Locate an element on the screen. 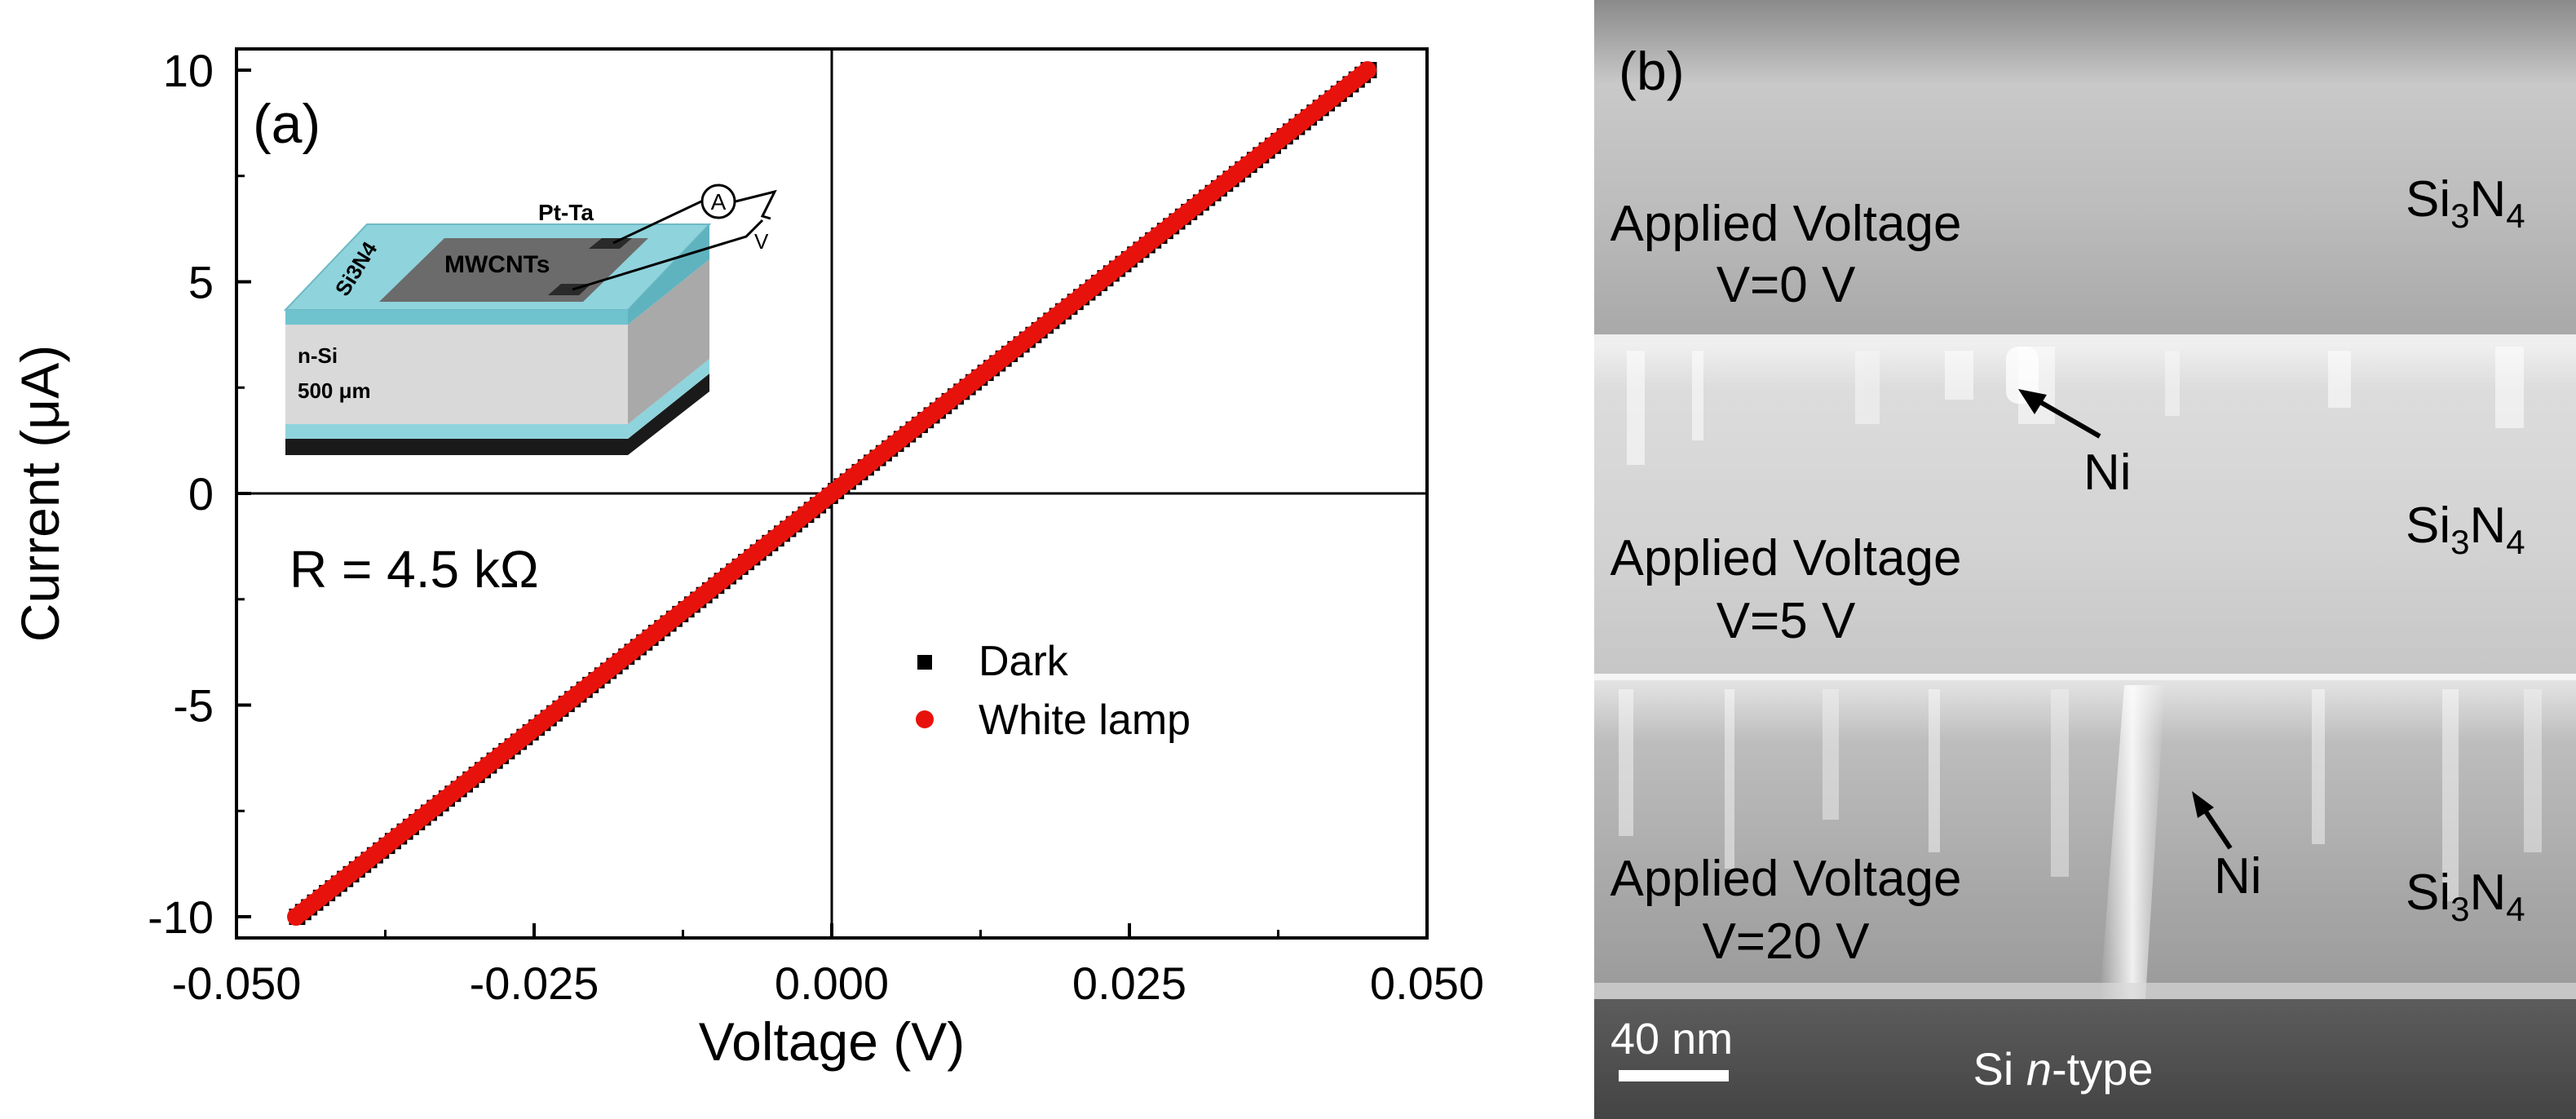 The width and height of the screenshot is (2576, 1119). layer-0v-material: Si3N4 is located at coordinates (2465, 203).